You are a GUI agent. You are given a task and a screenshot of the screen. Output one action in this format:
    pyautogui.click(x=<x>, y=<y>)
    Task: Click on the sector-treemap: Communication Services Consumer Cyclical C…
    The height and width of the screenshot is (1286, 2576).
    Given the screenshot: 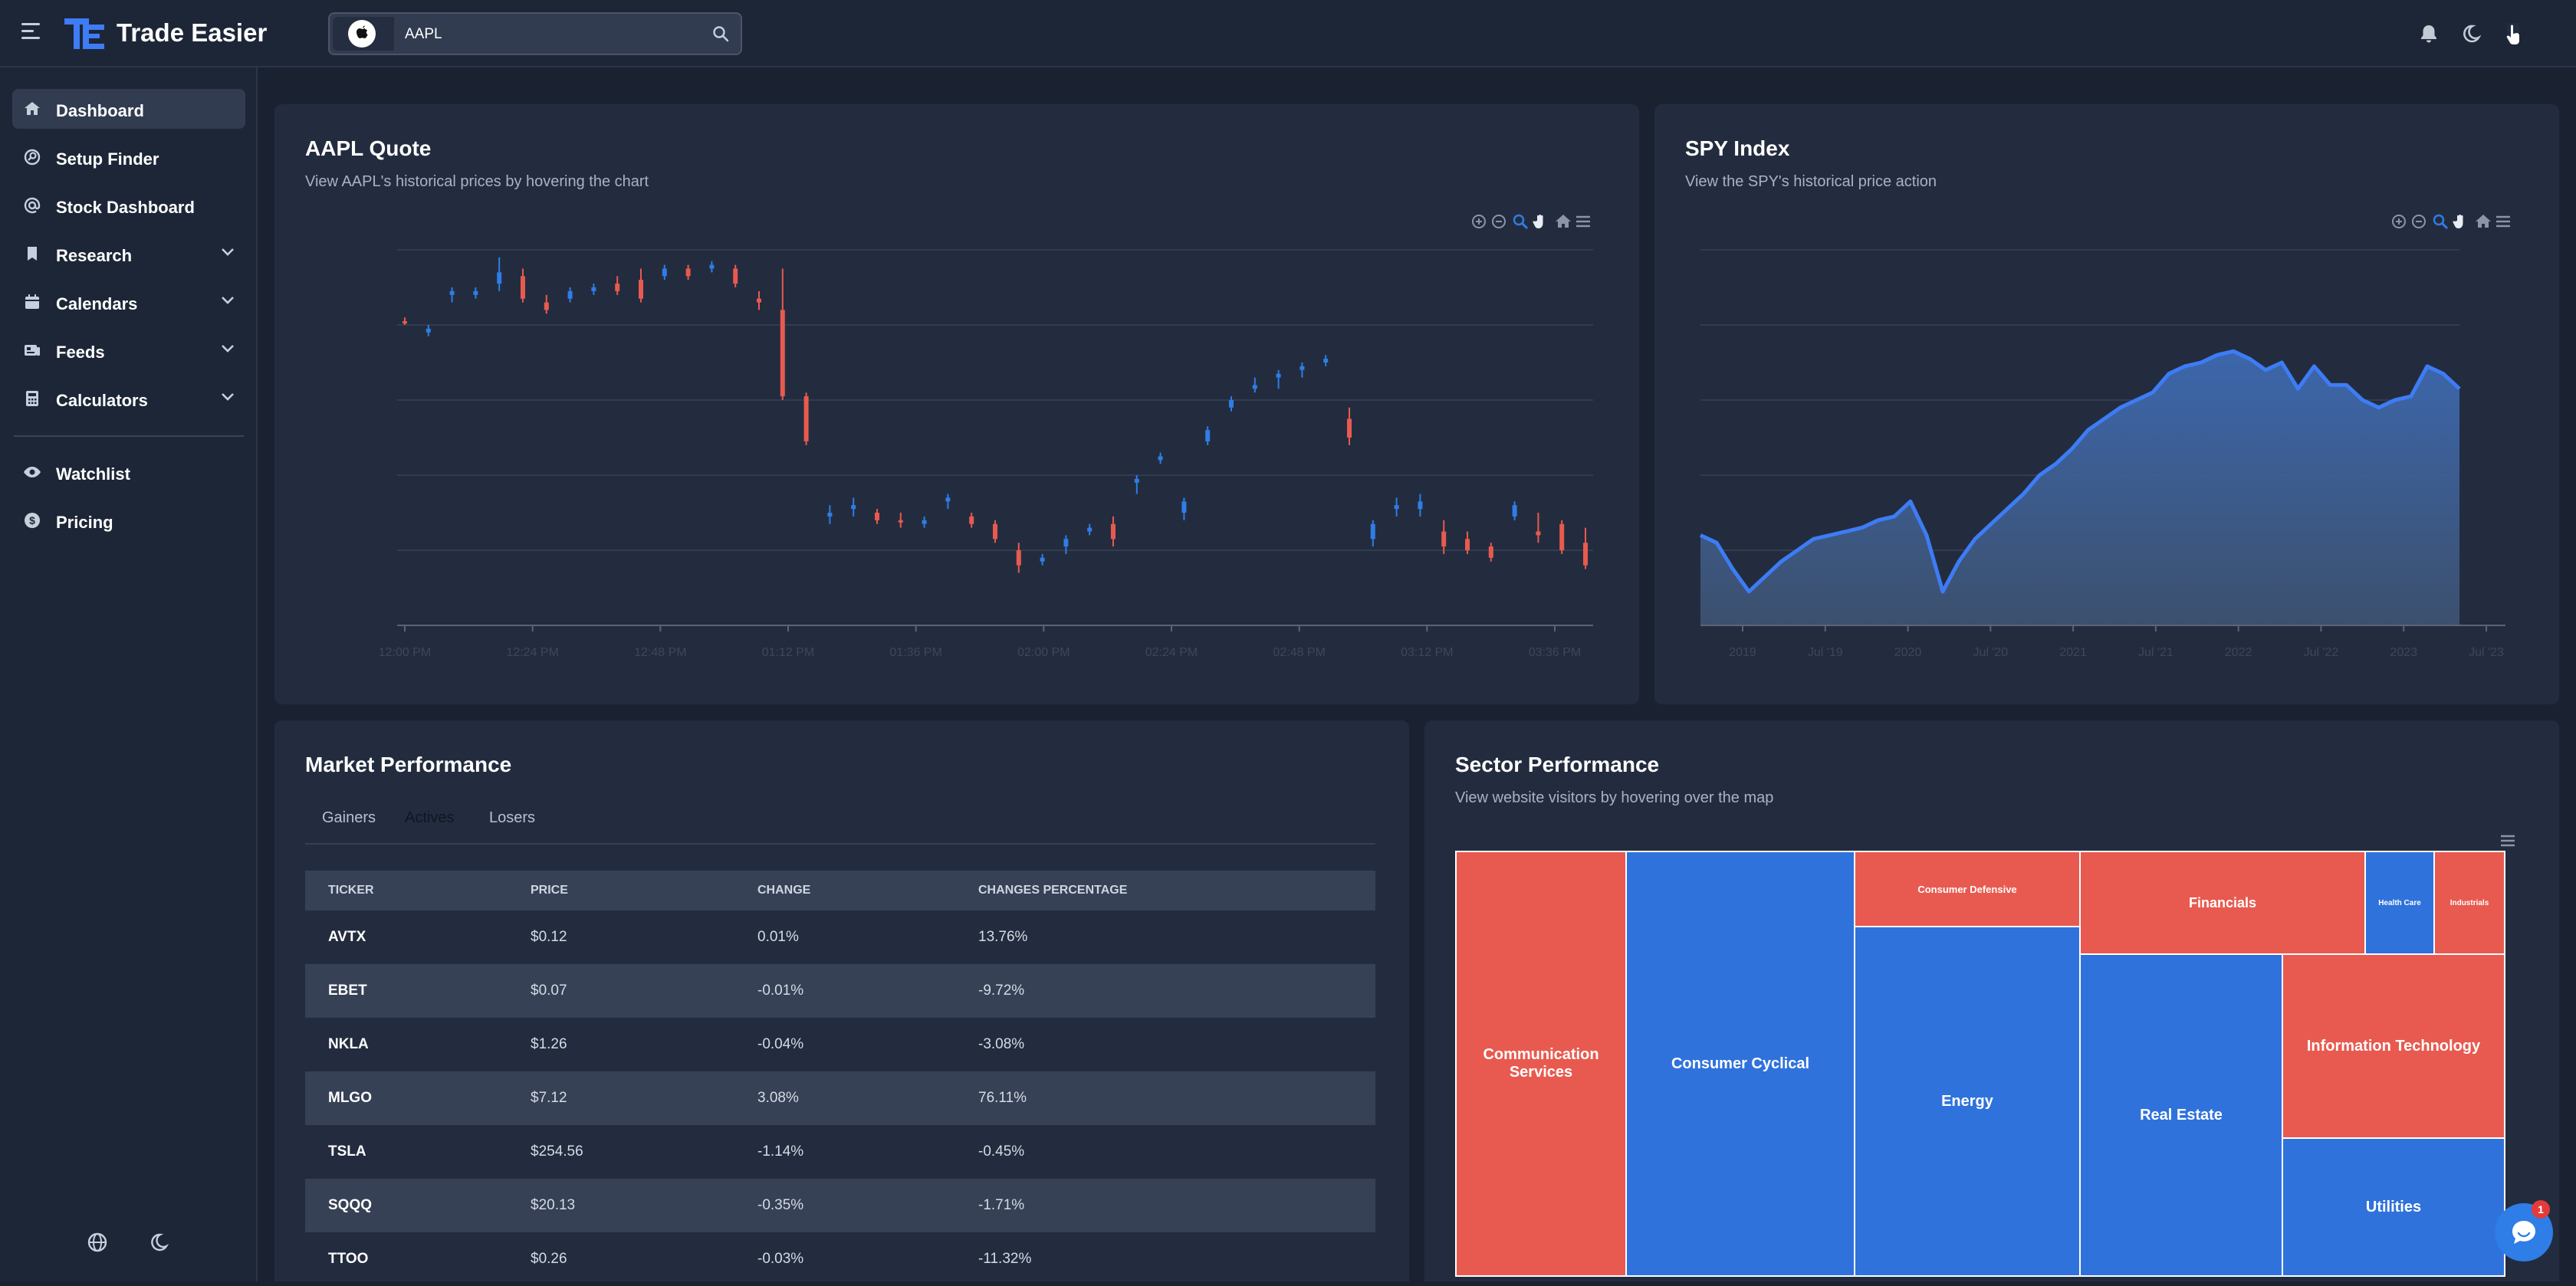 What is the action you would take?
    pyautogui.click(x=1980, y=1064)
    